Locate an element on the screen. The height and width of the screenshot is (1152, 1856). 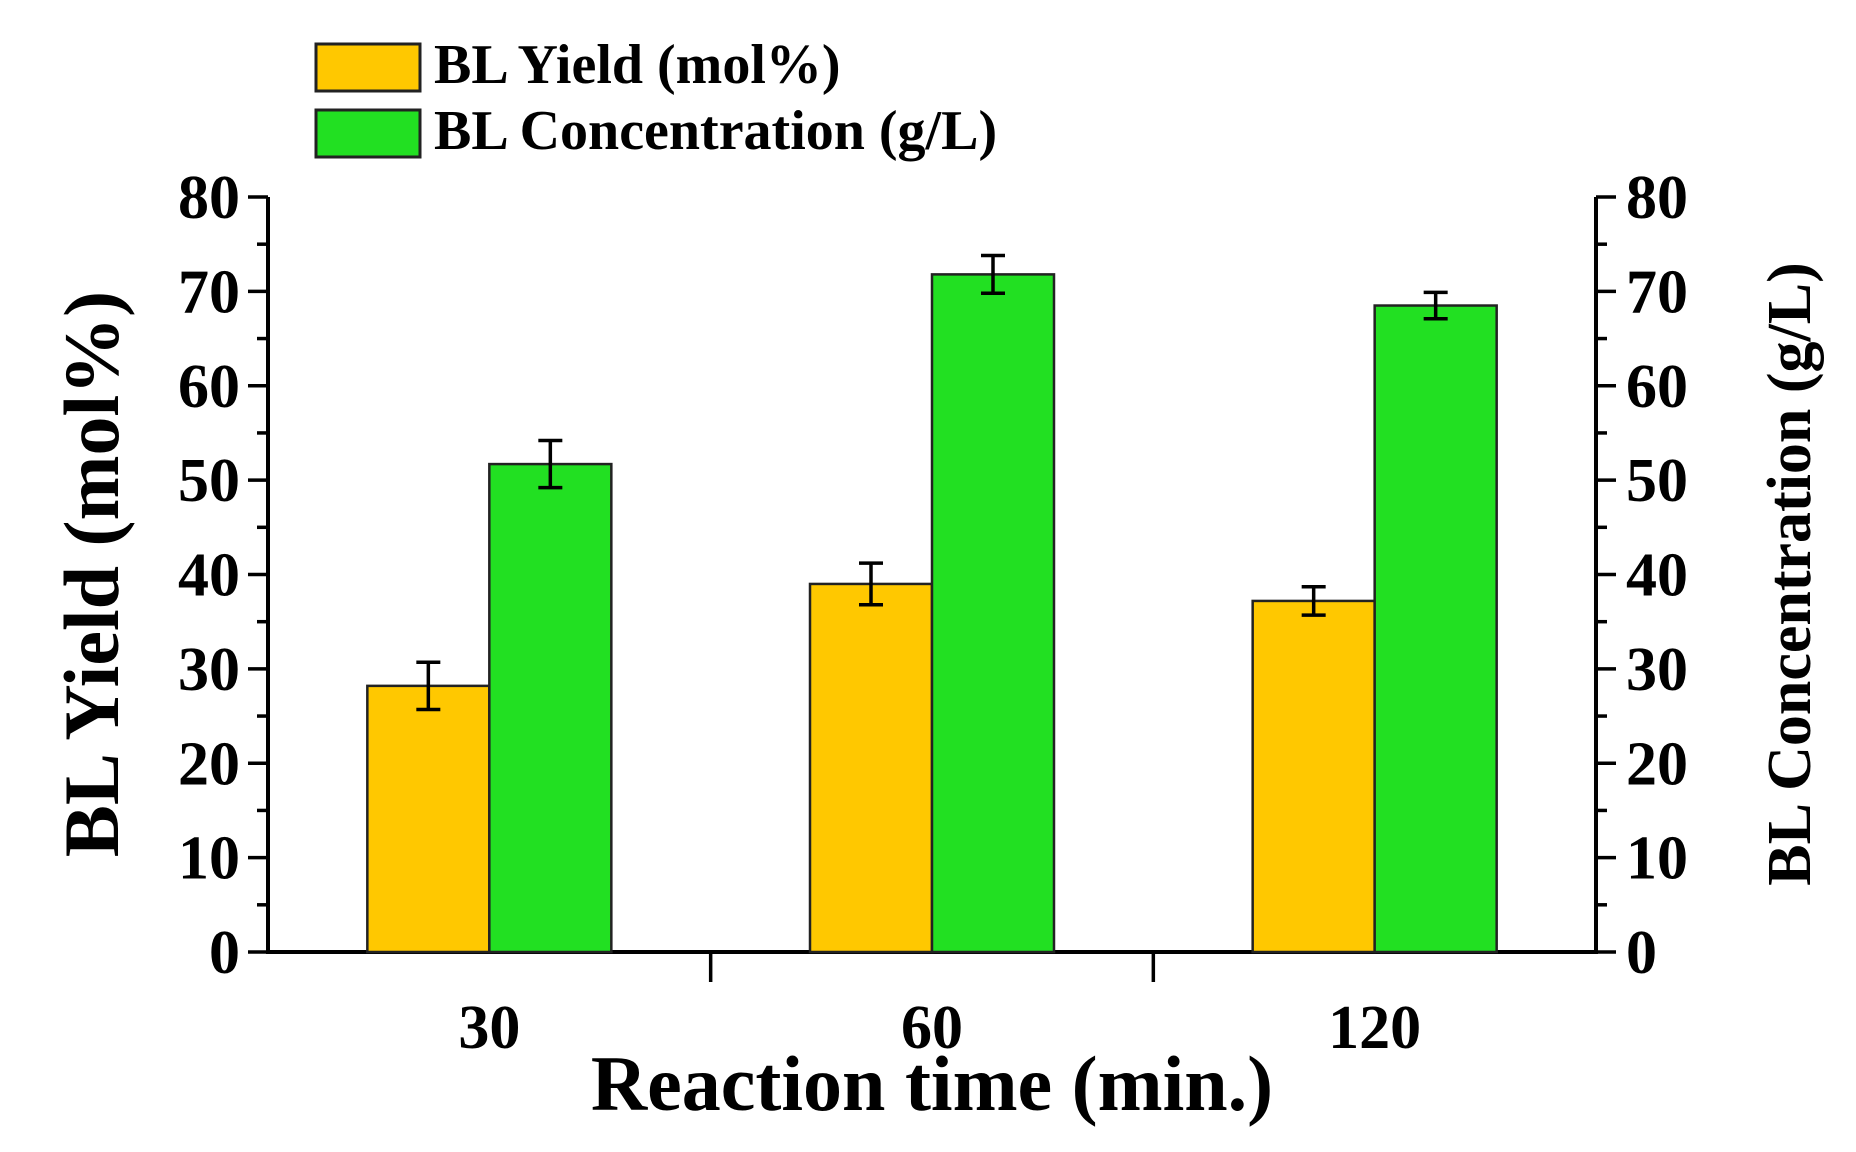
right-tick-label: 60 is located at coordinates (1657, 387).